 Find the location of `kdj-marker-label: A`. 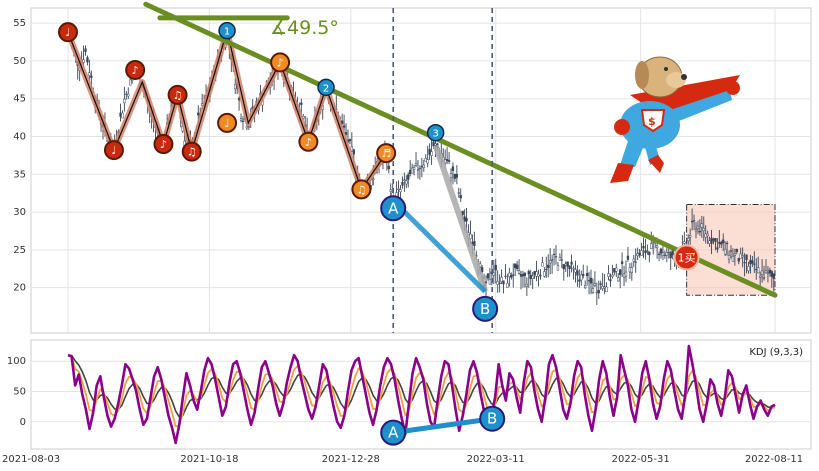

kdj-marker-label: A is located at coordinates (393, 433).